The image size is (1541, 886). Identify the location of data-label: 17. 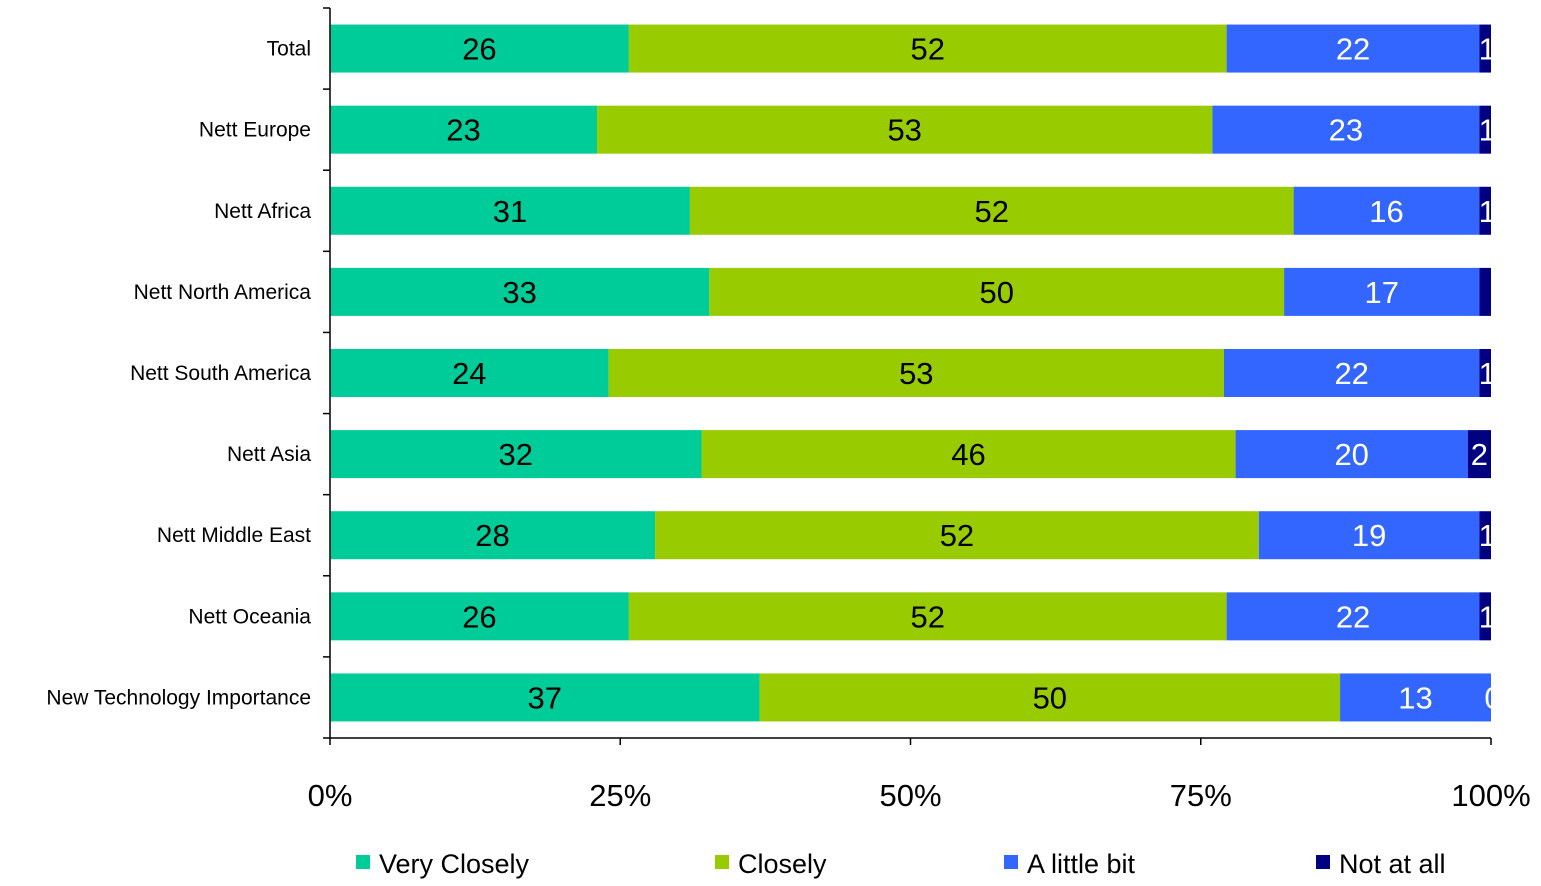
(1382, 292).